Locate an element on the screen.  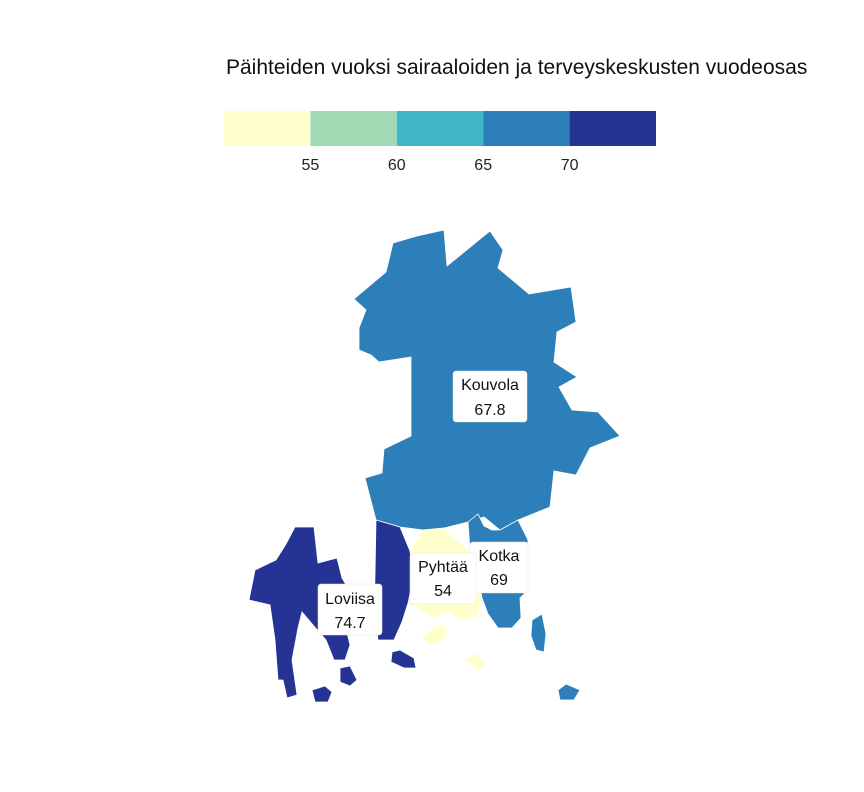
region-loviisa is located at coordinates (300, 612).